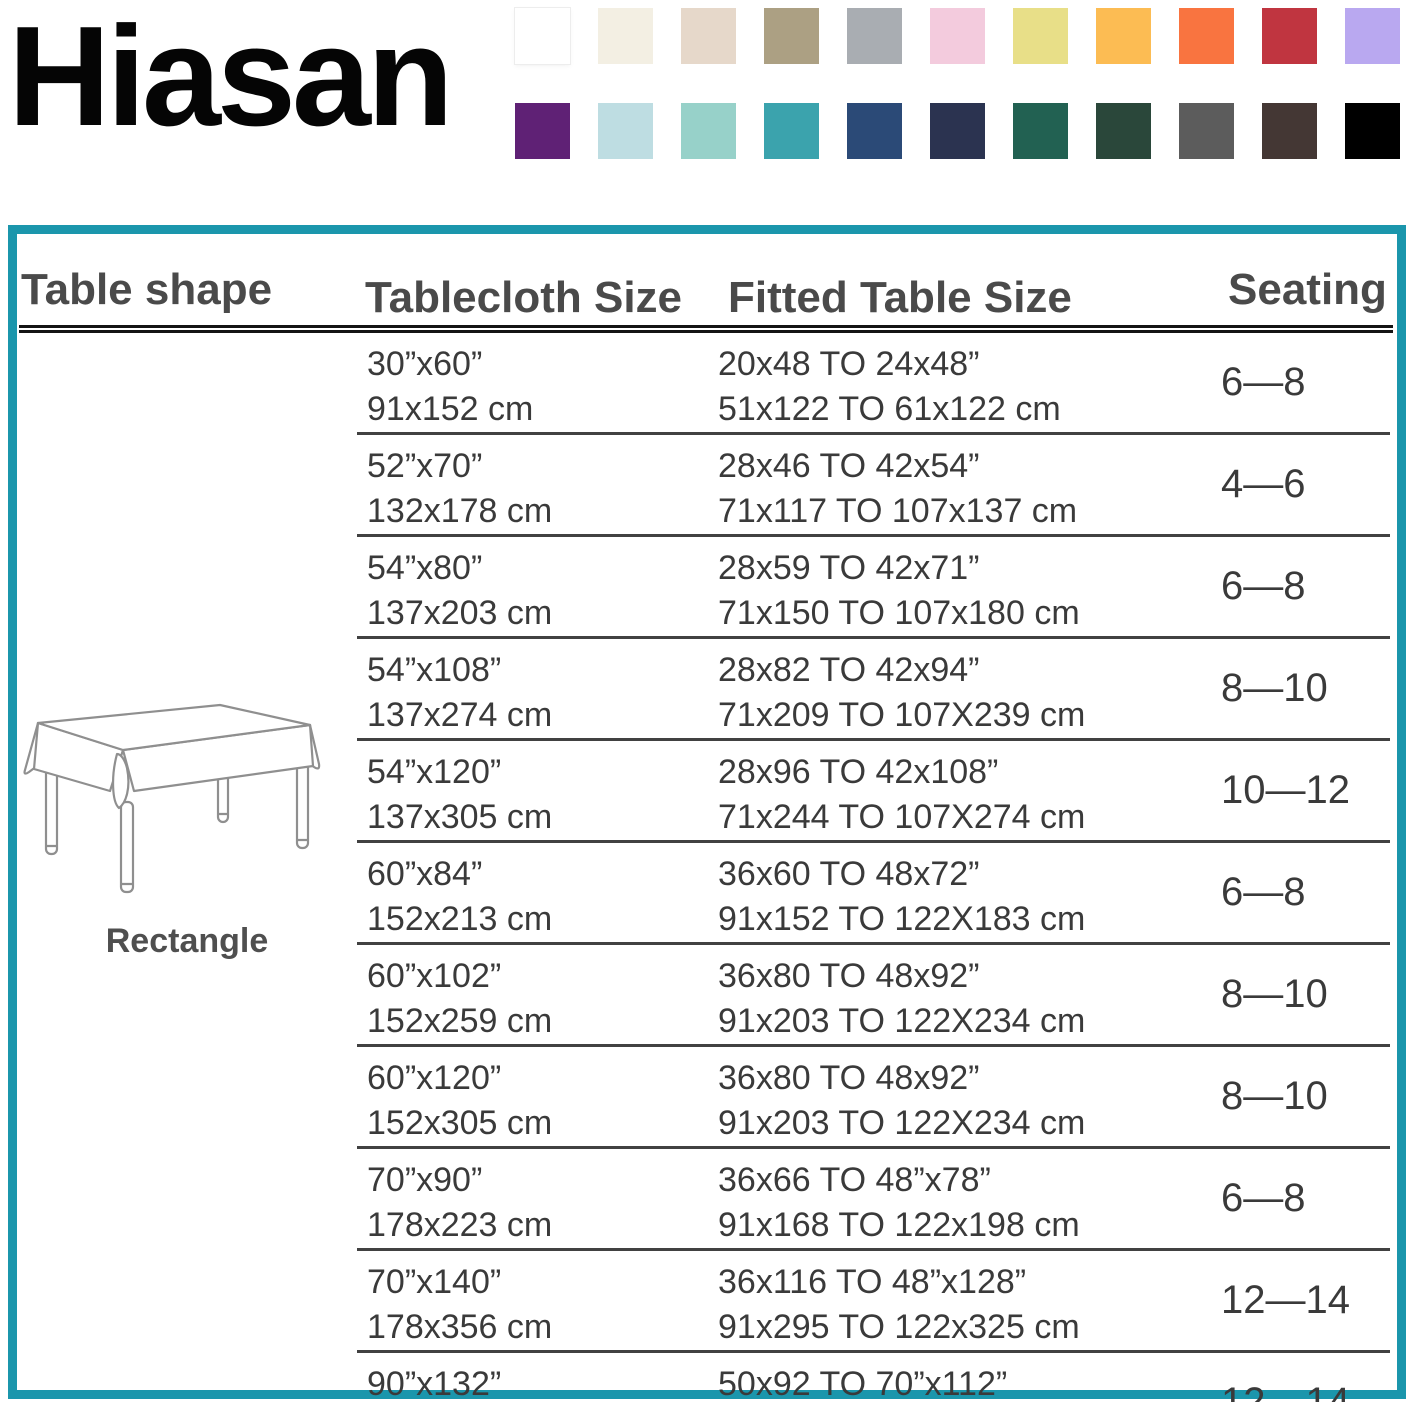 The width and height of the screenshot is (1417, 1402). Describe the element at coordinates (872, 1282) in the screenshot. I see `fitted-size-inches: 36x116 TO 48”x128”` at that location.